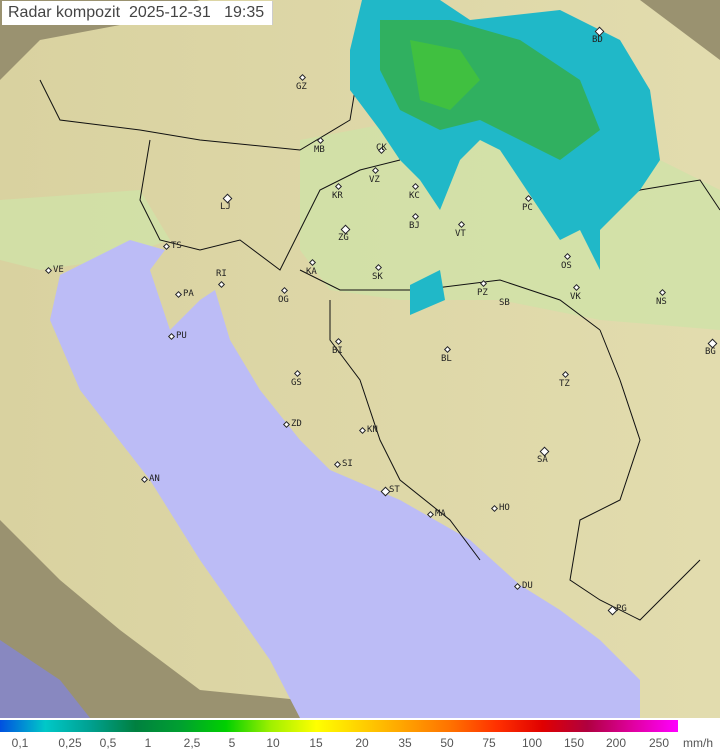 The image size is (720, 751). I want to click on city-label-bl: BL, so click(446, 359).